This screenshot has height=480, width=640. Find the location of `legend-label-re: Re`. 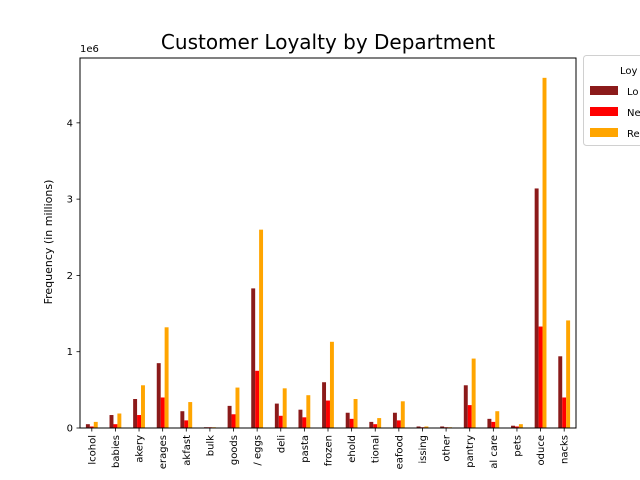

legend-label-re: Re is located at coordinates (633, 134).